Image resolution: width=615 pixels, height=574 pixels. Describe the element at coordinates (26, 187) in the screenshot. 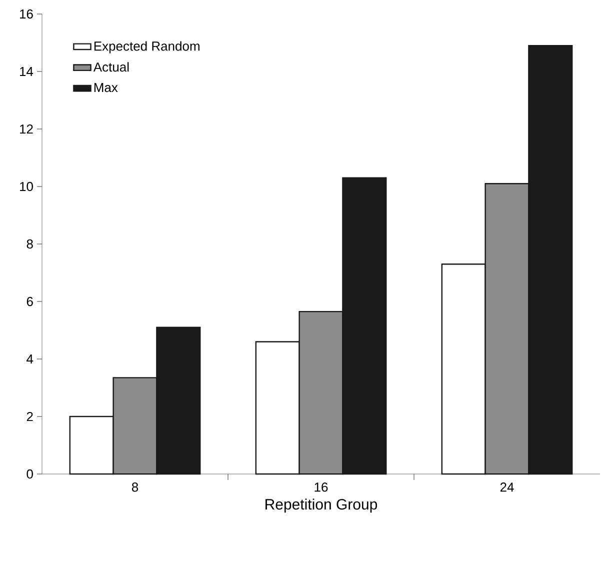

I see `y-tick-label: 10` at that location.